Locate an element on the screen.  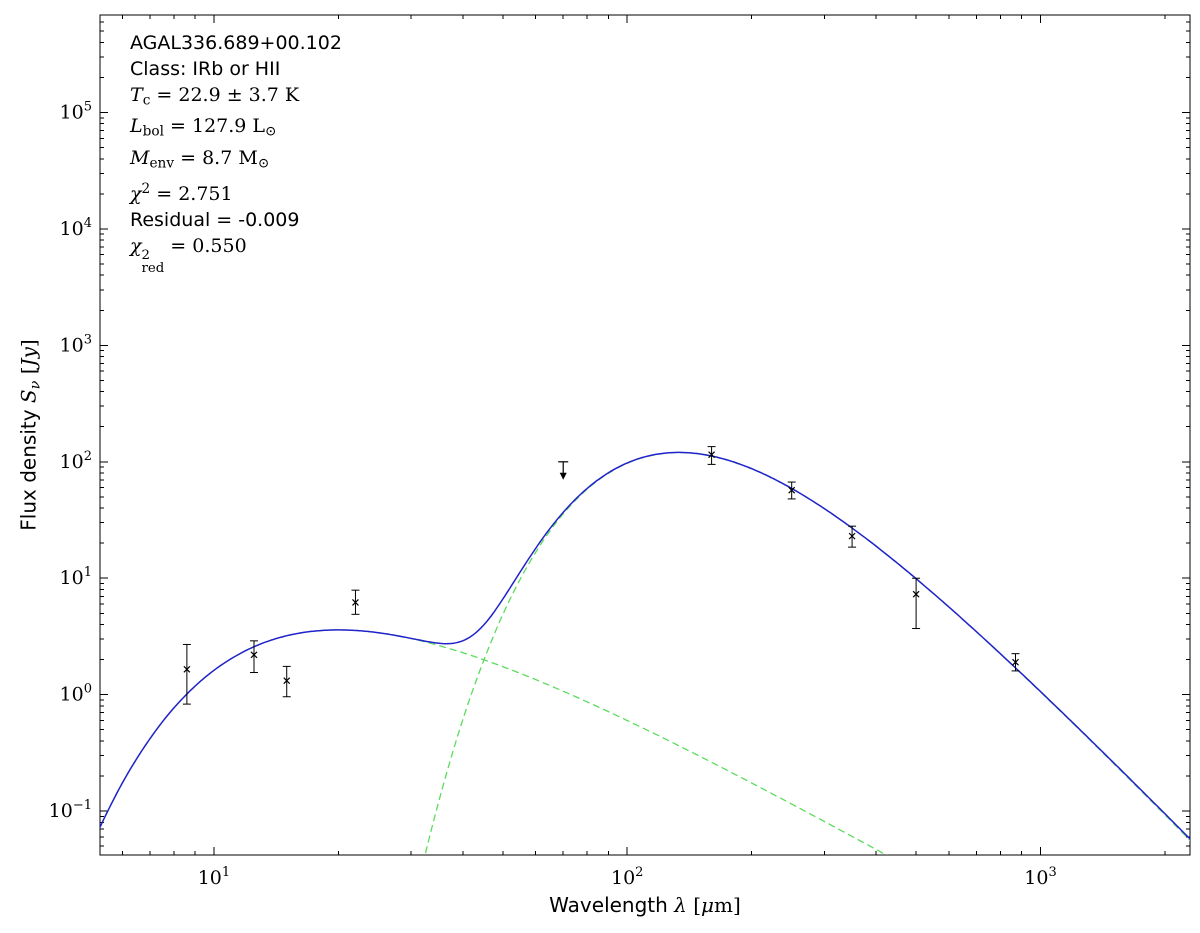
text-segment: AGAL336.689+00.102 is located at coordinates (236, 43).